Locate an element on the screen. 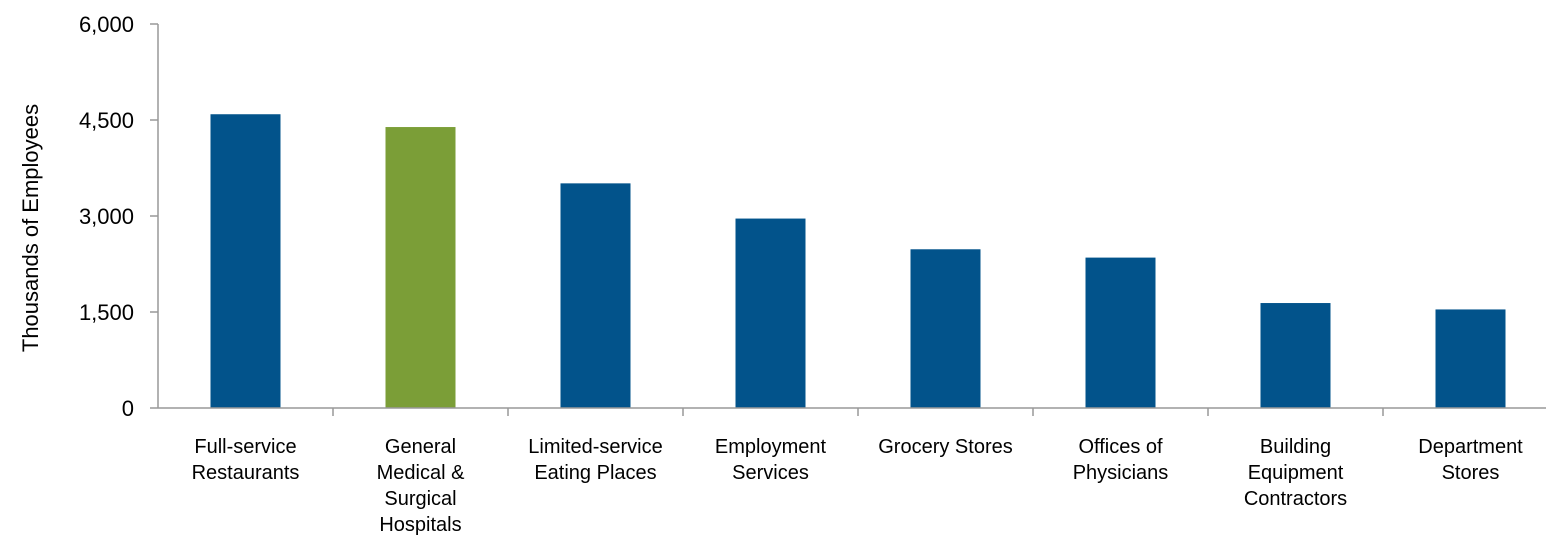 Image resolution: width=1546 pixels, height=542 pixels. y-tick-label: 1,500 is located at coordinates (106, 312).